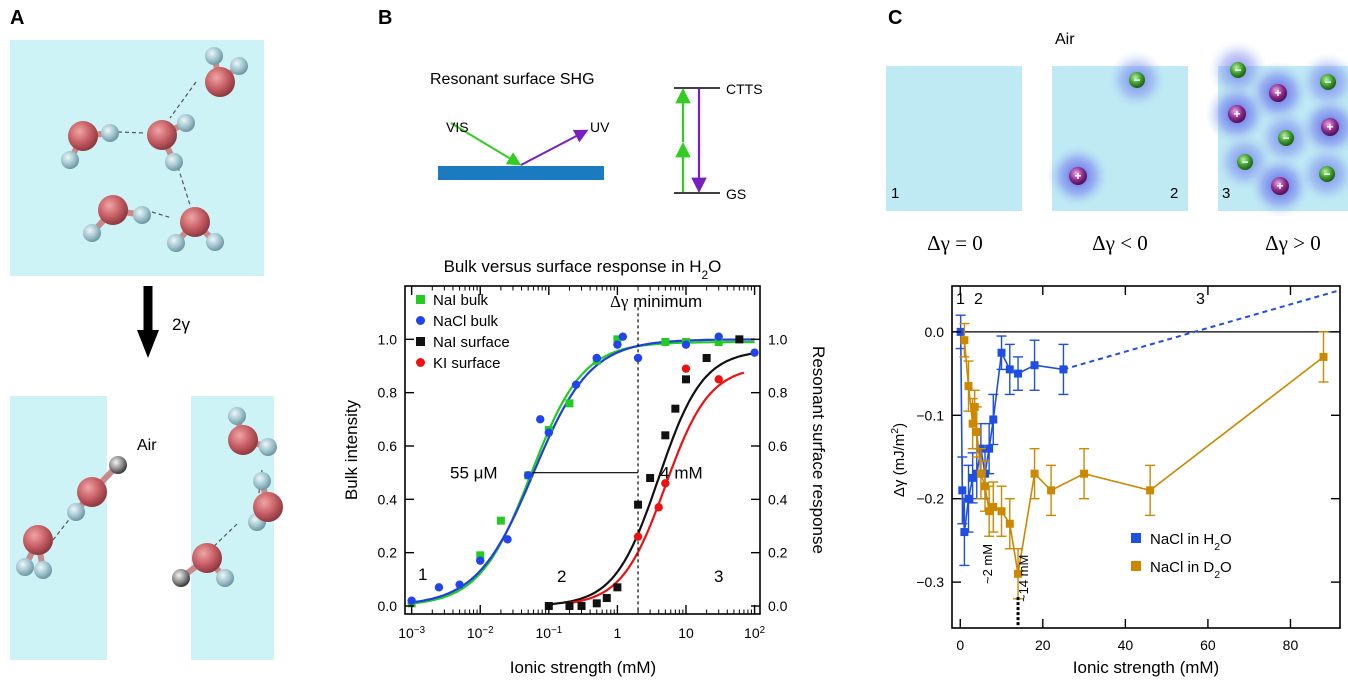 This screenshot has height=685, width=1348. Describe the element at coordinates (1191, 570) in the screenshot. I see `chart2-legend-label: NaCl in D2O` at that location.